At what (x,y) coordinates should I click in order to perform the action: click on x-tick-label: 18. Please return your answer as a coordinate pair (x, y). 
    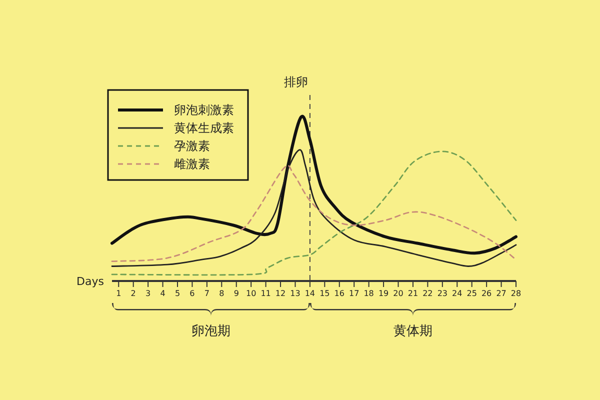
    Looking at the image, I should click on (369, 293).